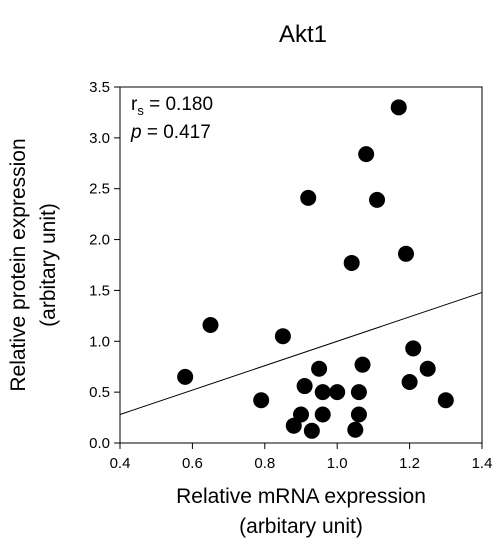 The height and width of the screenshot is (550, 501). Describe the element at coordinates (337, 463) in the screenshot. I see `x-tick-label: 1.0` at that location.